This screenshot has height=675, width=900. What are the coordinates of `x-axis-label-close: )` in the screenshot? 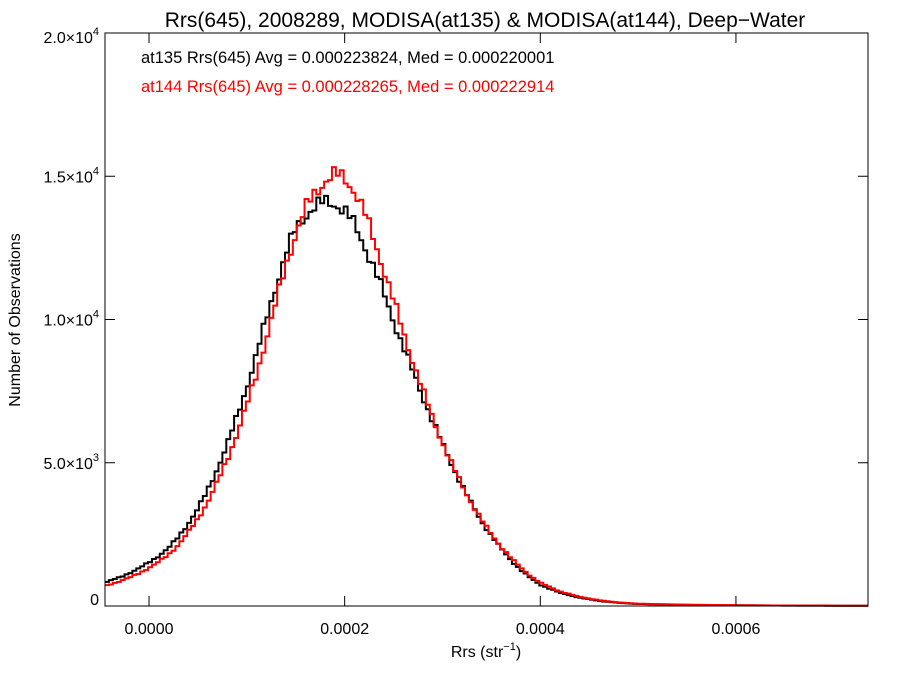 It's located at (518, 652).